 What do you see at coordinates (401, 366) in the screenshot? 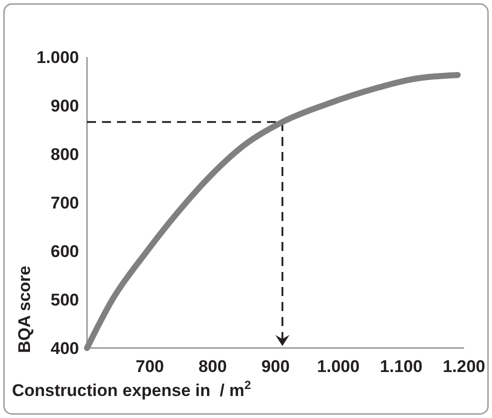
I see `x-tick-label: 1.100` at bounding box center [401, 366].